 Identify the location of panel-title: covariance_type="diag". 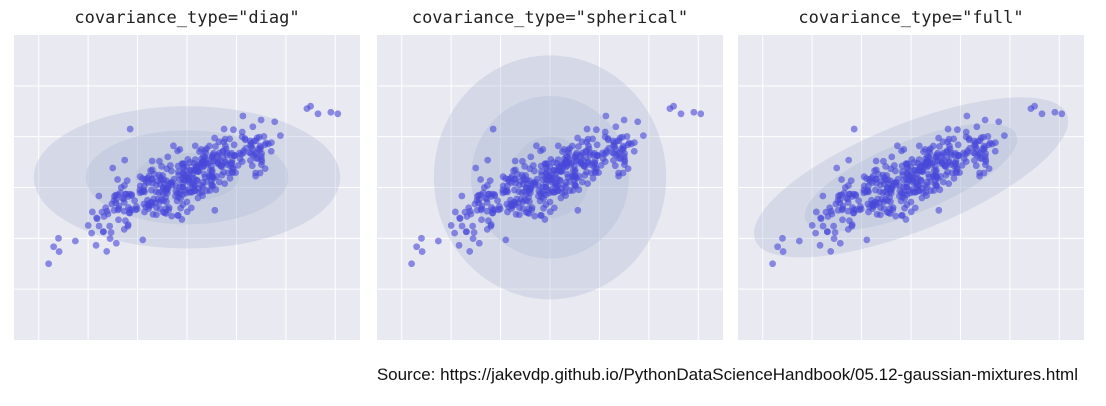
(187, 18).